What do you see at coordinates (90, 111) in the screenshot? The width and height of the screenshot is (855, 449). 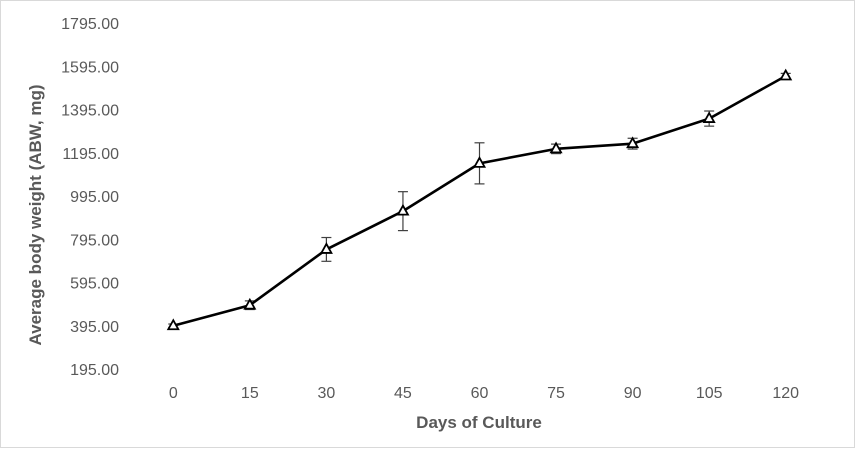 I see `y-tick-label: 1395.00` at bounding box center [90, 111].